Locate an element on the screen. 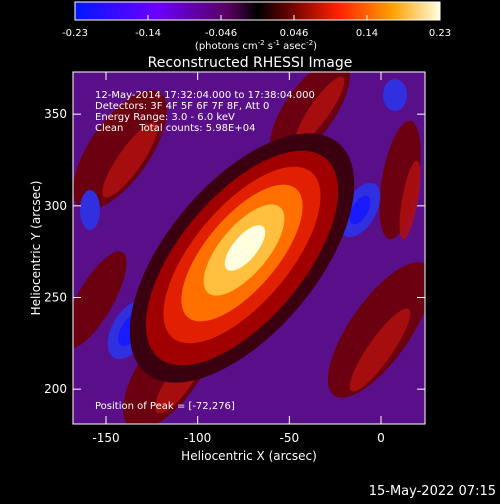  x-tick-label: 0 is located at coordinates (381, 438).